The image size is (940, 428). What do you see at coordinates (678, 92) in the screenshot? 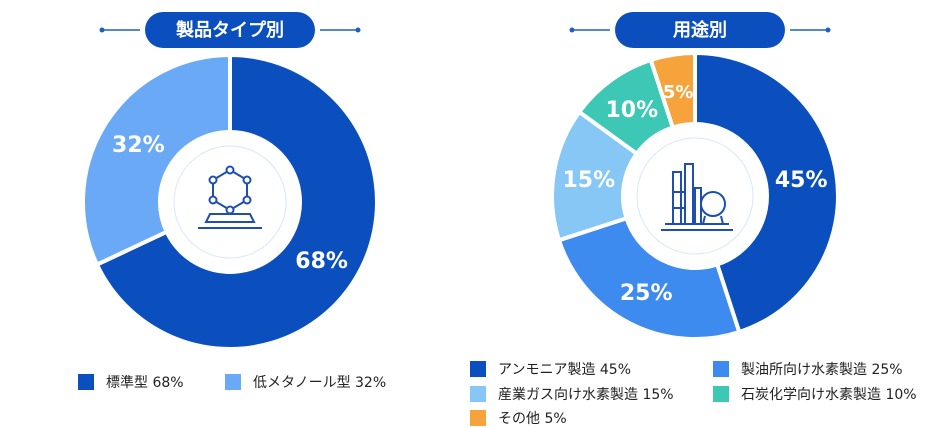
I see `slice-value-label: 5%` at bounding box center [678, 92].